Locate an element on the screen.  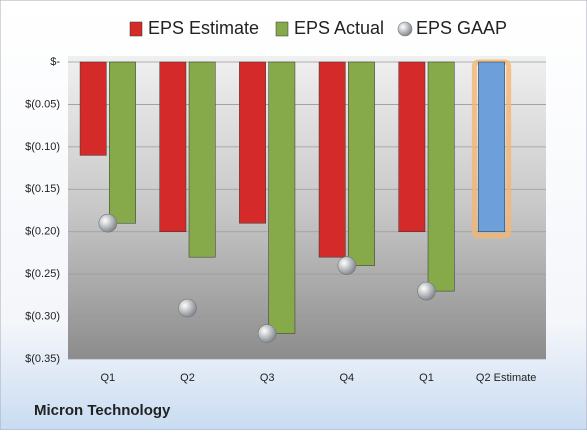
chart-title: Micron Technology is located at coordinates (102, 410).